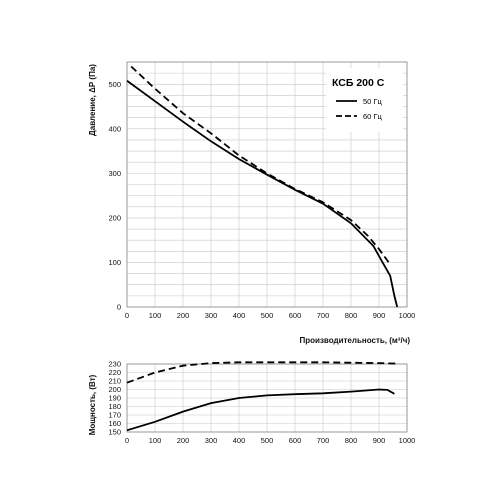  Describe the element at coordinates (114, 423) in the screenshot. I see `y-tick-label: 160` at that location.